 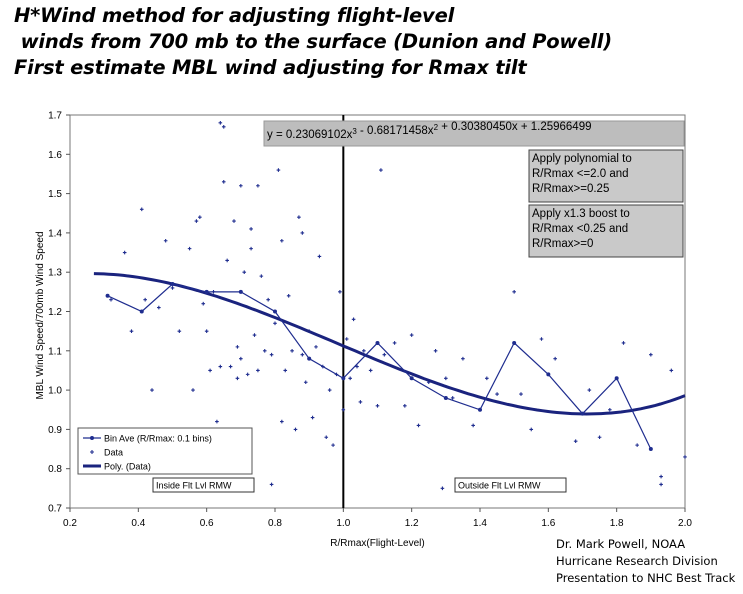 What do you see at coordinates (165, 451) in the screenshot?
I see `legend` at bounding box center [165, 451].